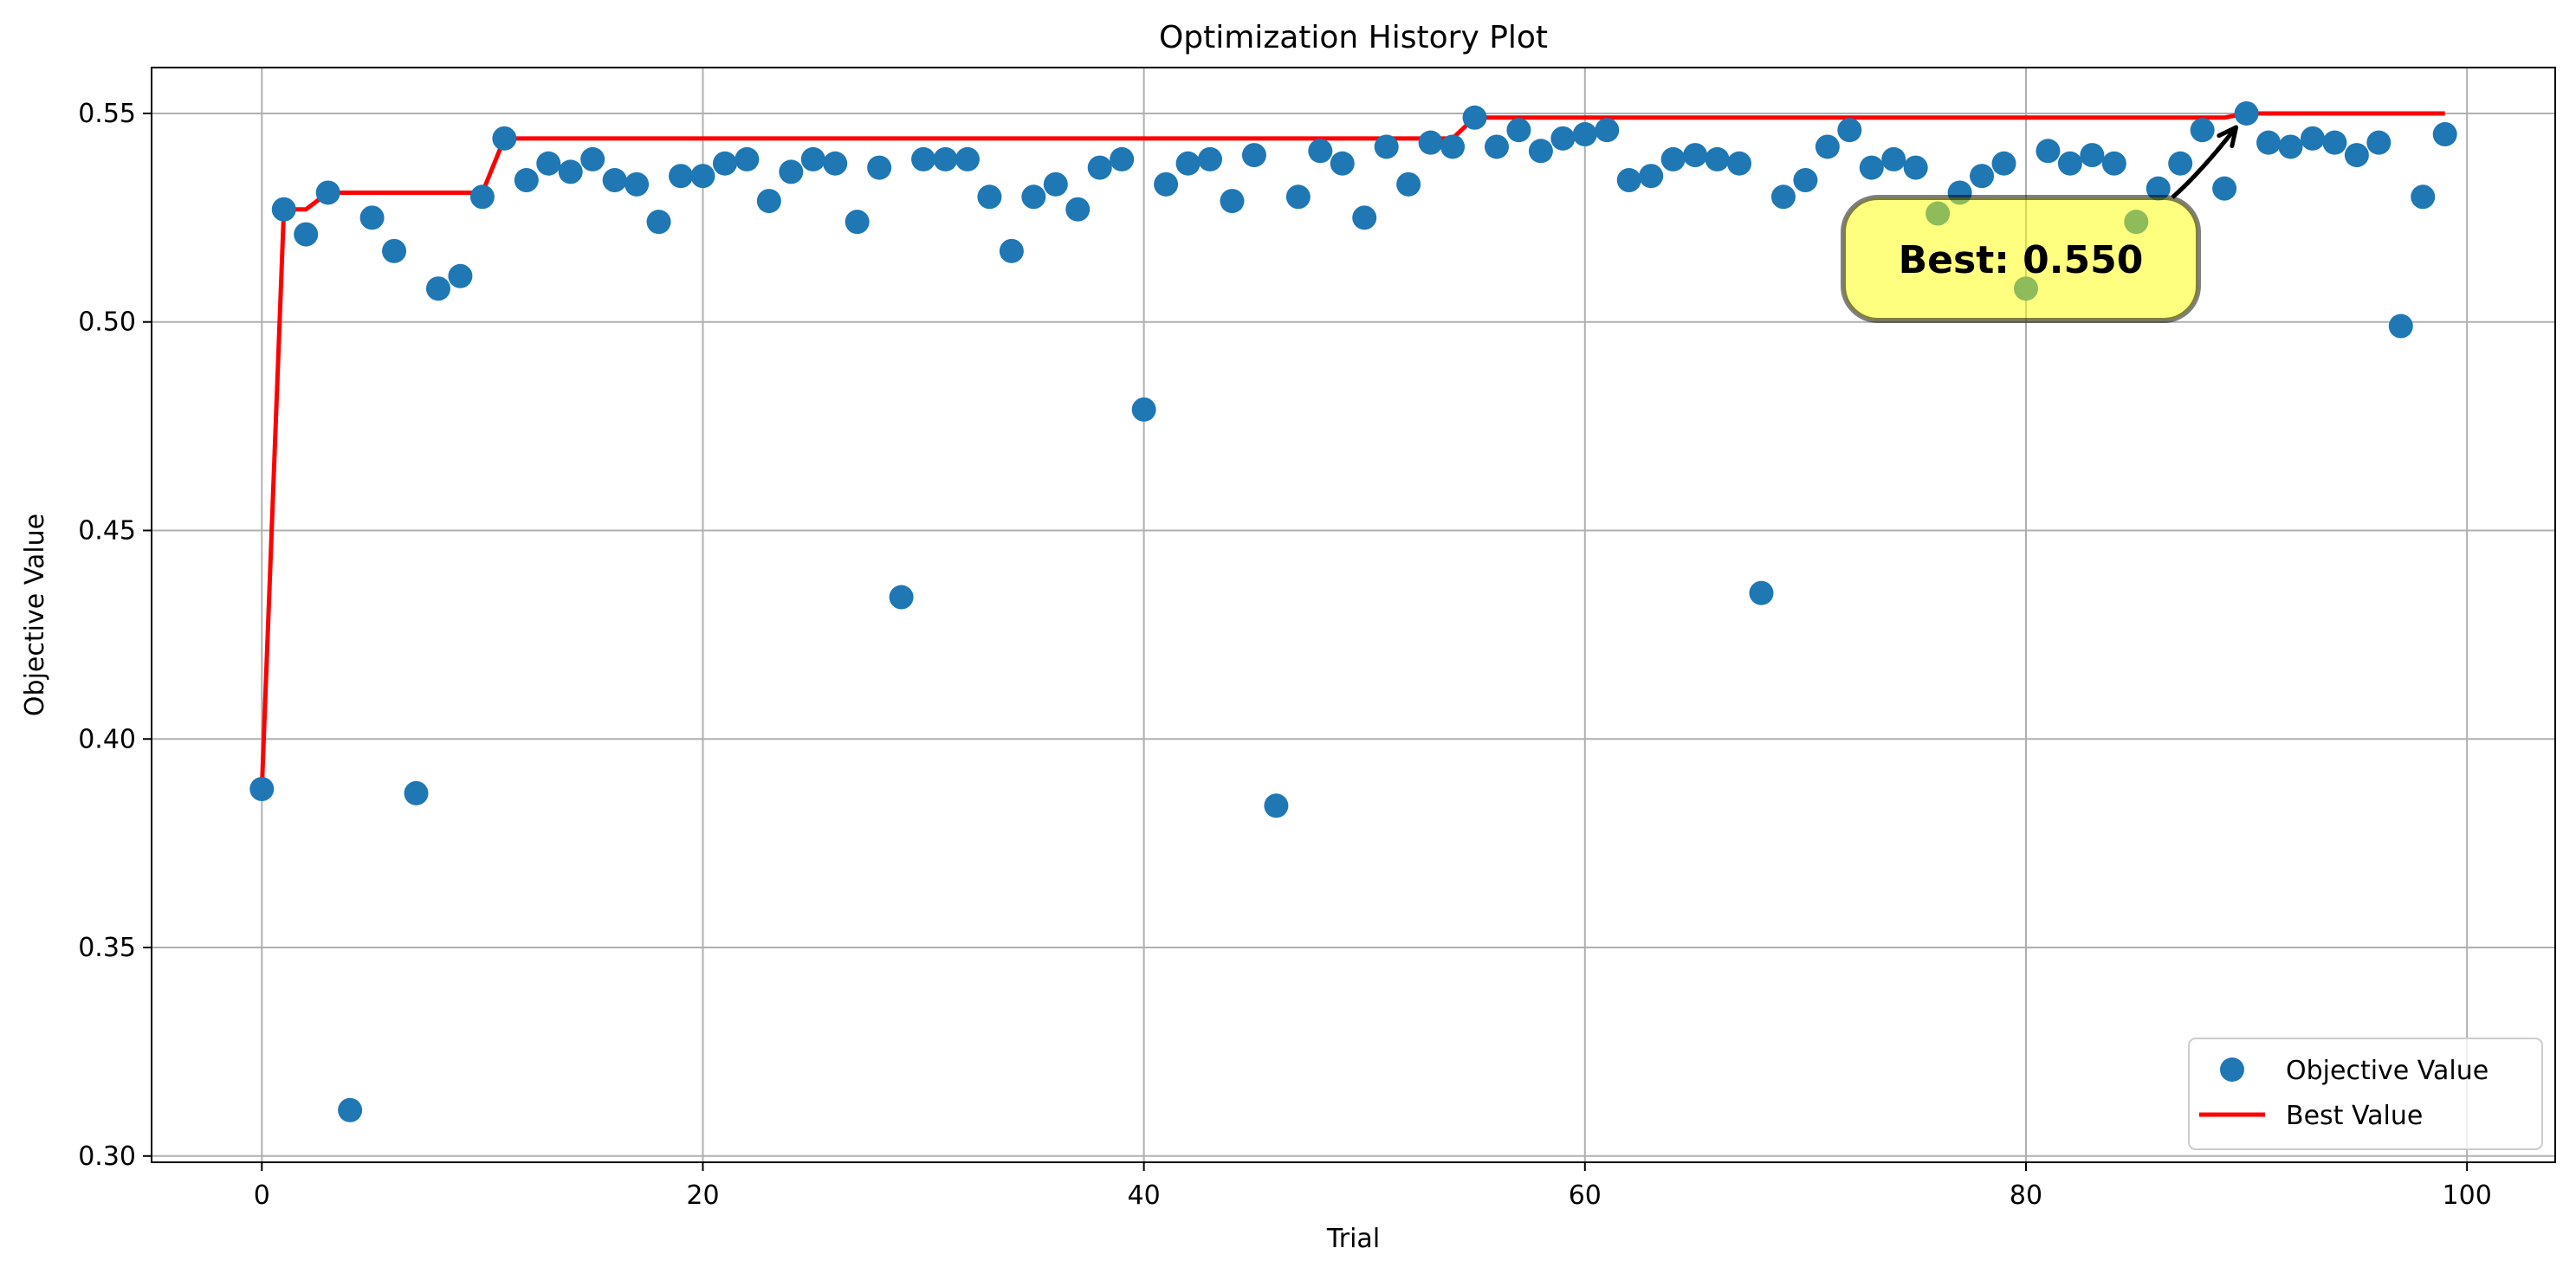  What do you see at coordinates (107, 114) in the screenshot?
I see `y-tick-label: 0.55` at bounding box center [107, 114].